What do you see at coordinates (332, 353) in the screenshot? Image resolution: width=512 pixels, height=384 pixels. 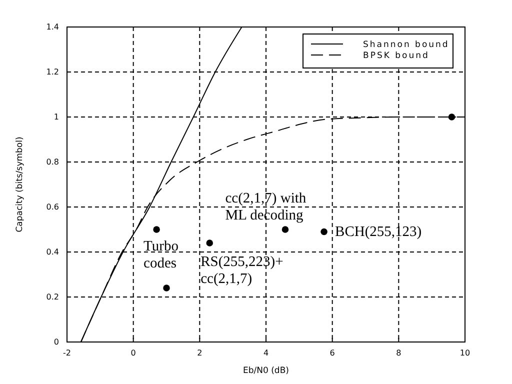 I see `x-tick-label: 6` at bounding box center [332, 353].